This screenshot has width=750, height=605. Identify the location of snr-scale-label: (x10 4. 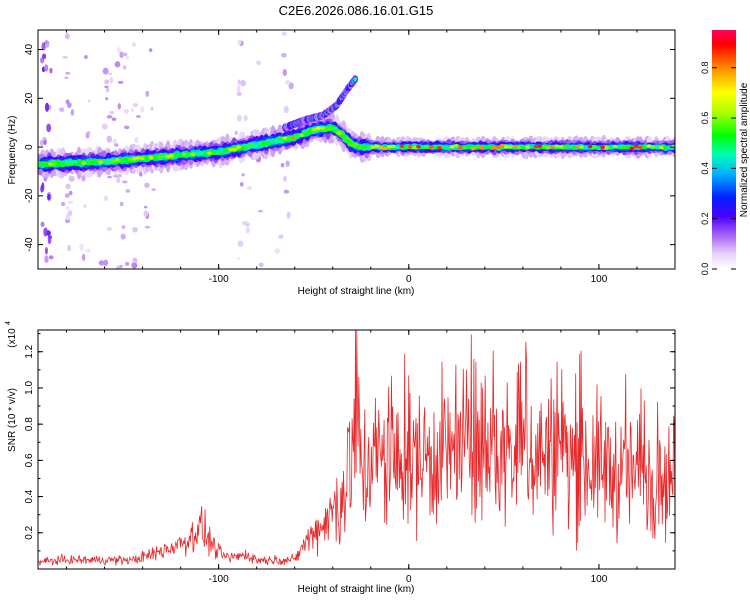
(11, 334).